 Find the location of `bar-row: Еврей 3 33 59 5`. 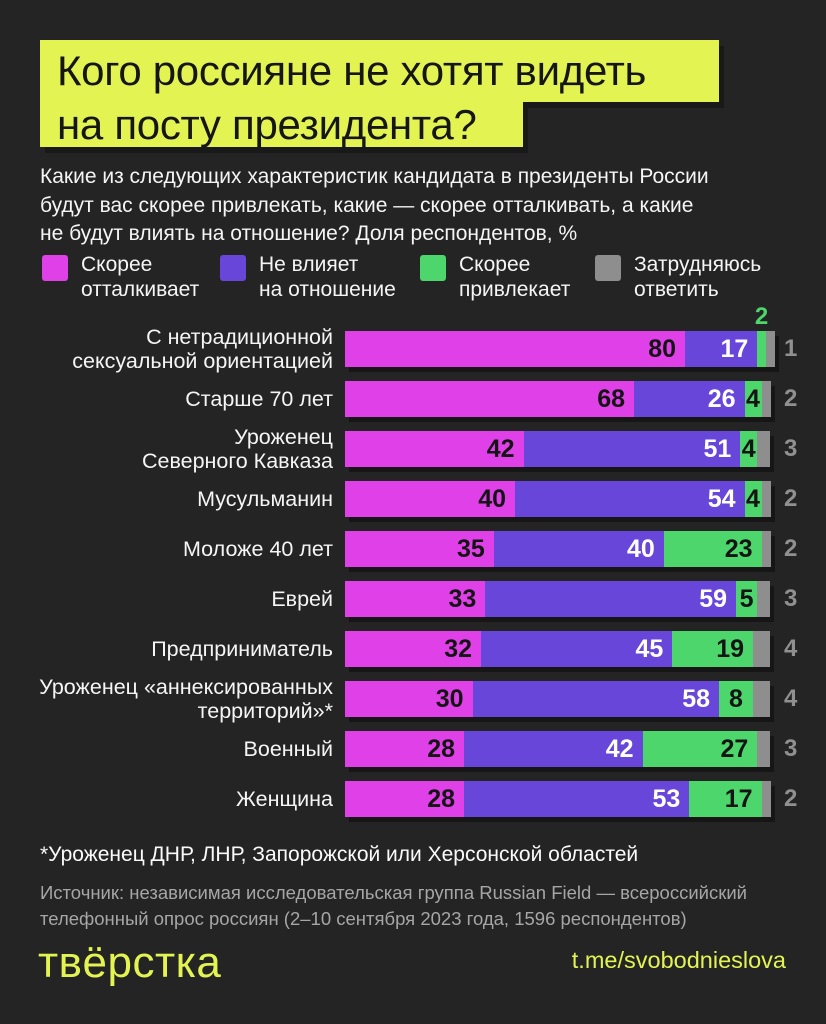

bar-row: Еврей 3 33 59 5 is located at coordinates (413, 599).